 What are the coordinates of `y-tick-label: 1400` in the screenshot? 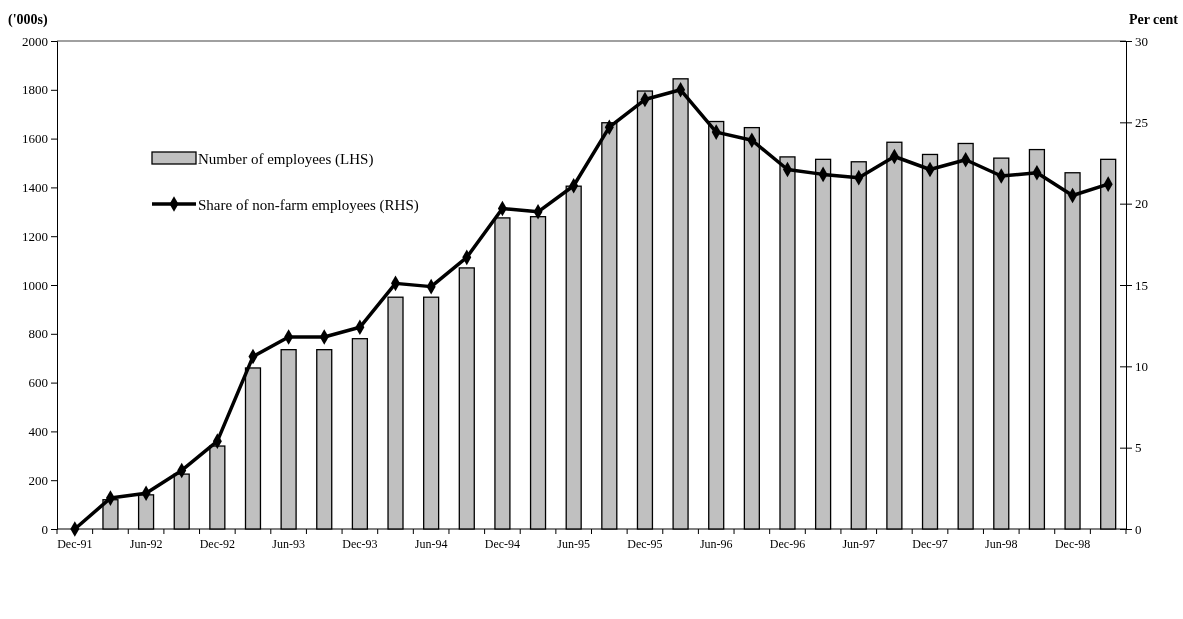 It's located at (35, 188).